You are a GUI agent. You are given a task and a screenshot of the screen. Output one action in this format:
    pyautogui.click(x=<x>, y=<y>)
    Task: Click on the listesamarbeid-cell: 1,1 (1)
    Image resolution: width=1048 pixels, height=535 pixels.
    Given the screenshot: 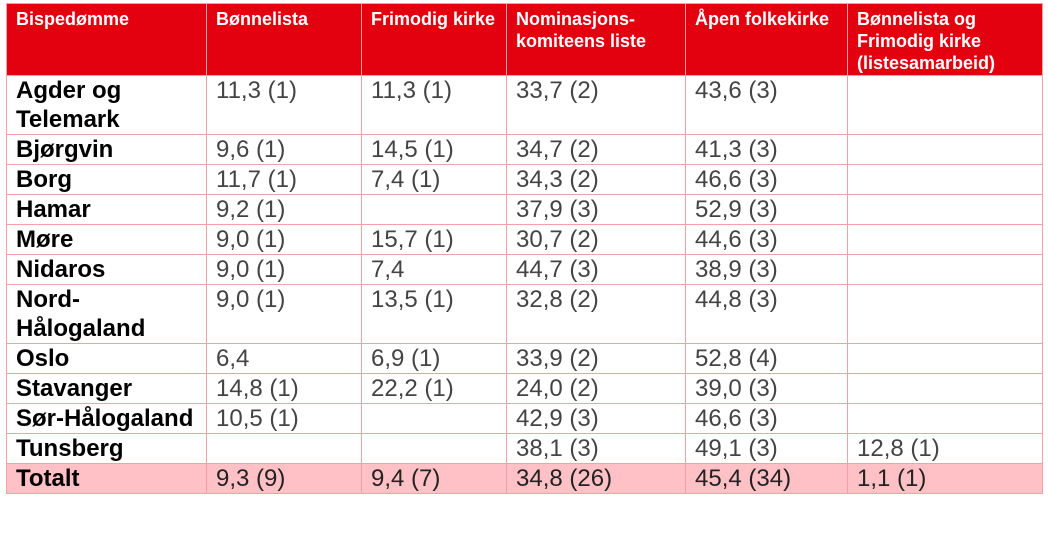 What is the action you would take?
    pyautogui.click(x=945, y=478)
    